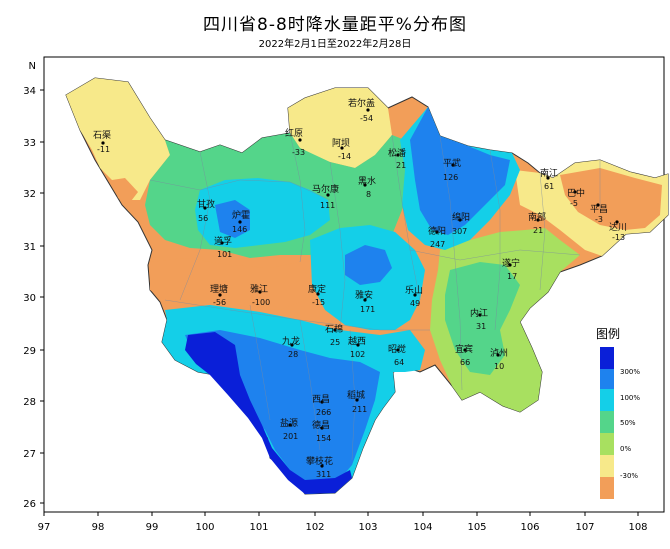  I want to click on station-value: 61, so click(549, 186).